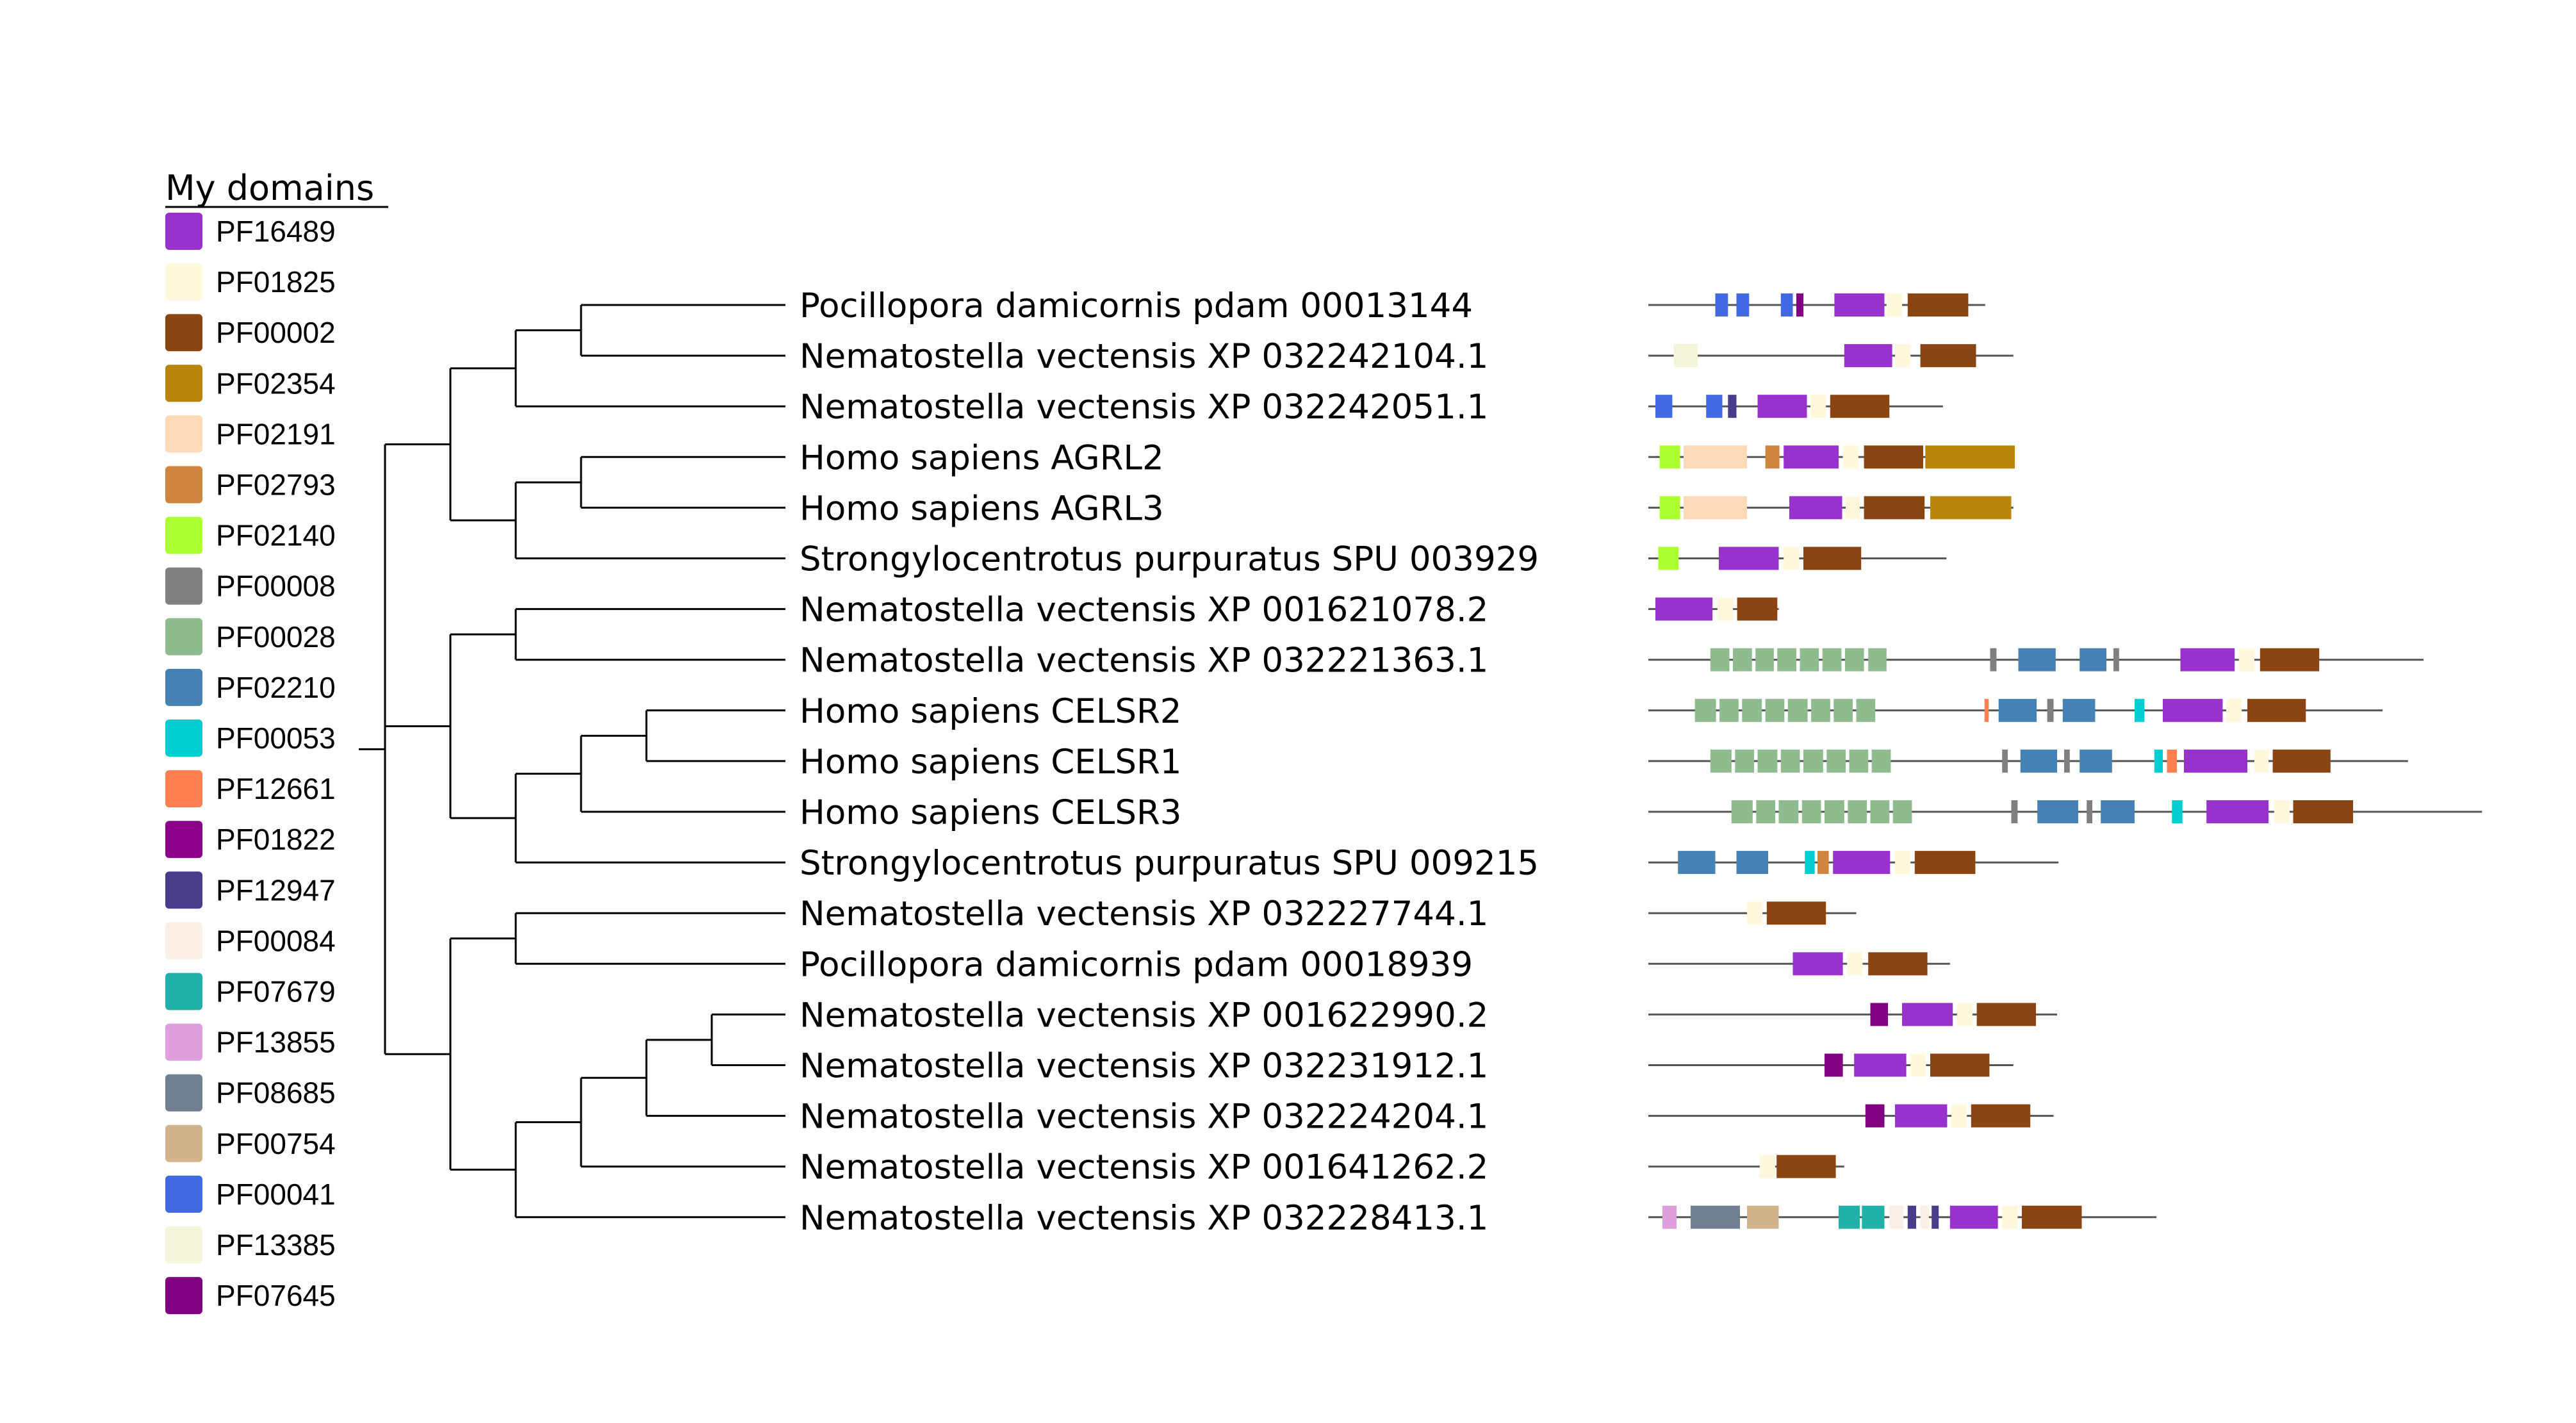 This screenshot has height=1423, width=2576. What do you see at coordinates (1144, 1167) in the screenshot?
I see `leaf-label: Nematostella vectensis XP 001641262.2` at bounding box center [1144, 1167].